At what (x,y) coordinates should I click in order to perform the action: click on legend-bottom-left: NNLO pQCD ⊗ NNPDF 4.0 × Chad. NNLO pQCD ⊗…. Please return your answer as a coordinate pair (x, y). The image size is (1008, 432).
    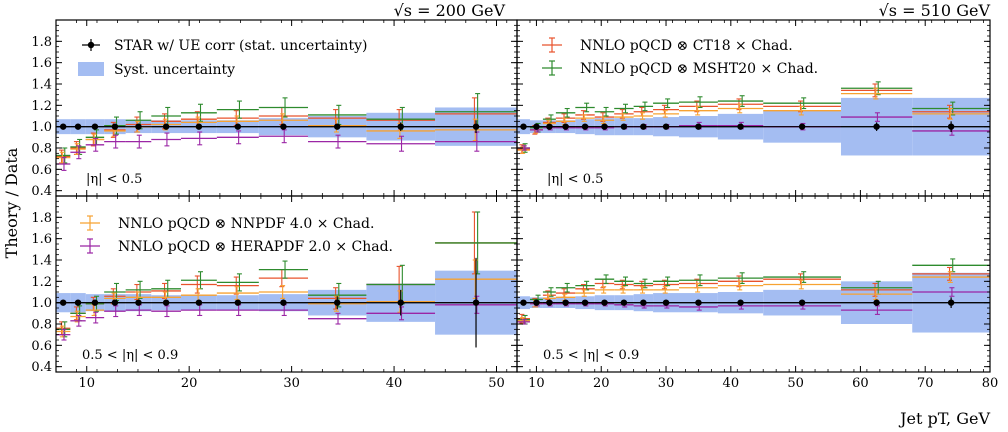
    Looking at the image, I should click on (236, 235).